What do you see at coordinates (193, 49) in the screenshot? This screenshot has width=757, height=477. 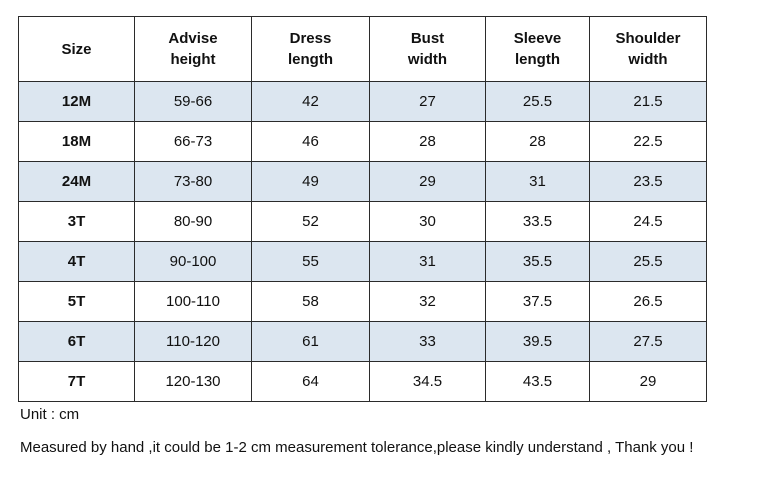 I see `header-advise-height: Advise height` at bounding box center [193, 49].